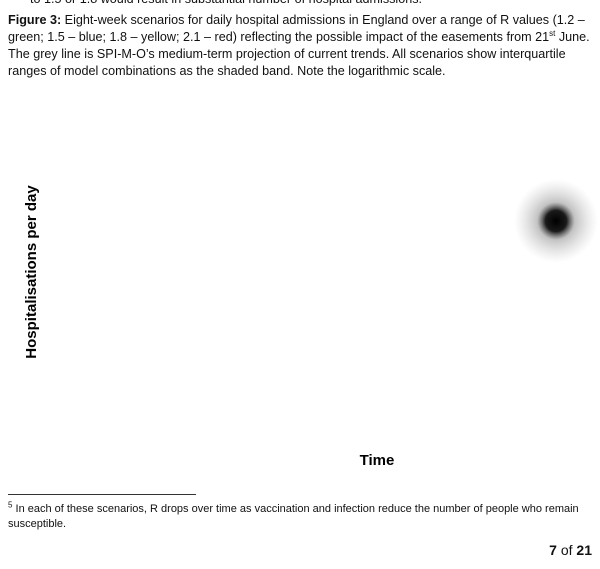 This screenshot has height=569, width=600. What do you see at coordinates (566, 550) in the screenshot?
I see `page-of: of` at bounding box center [566, 550].